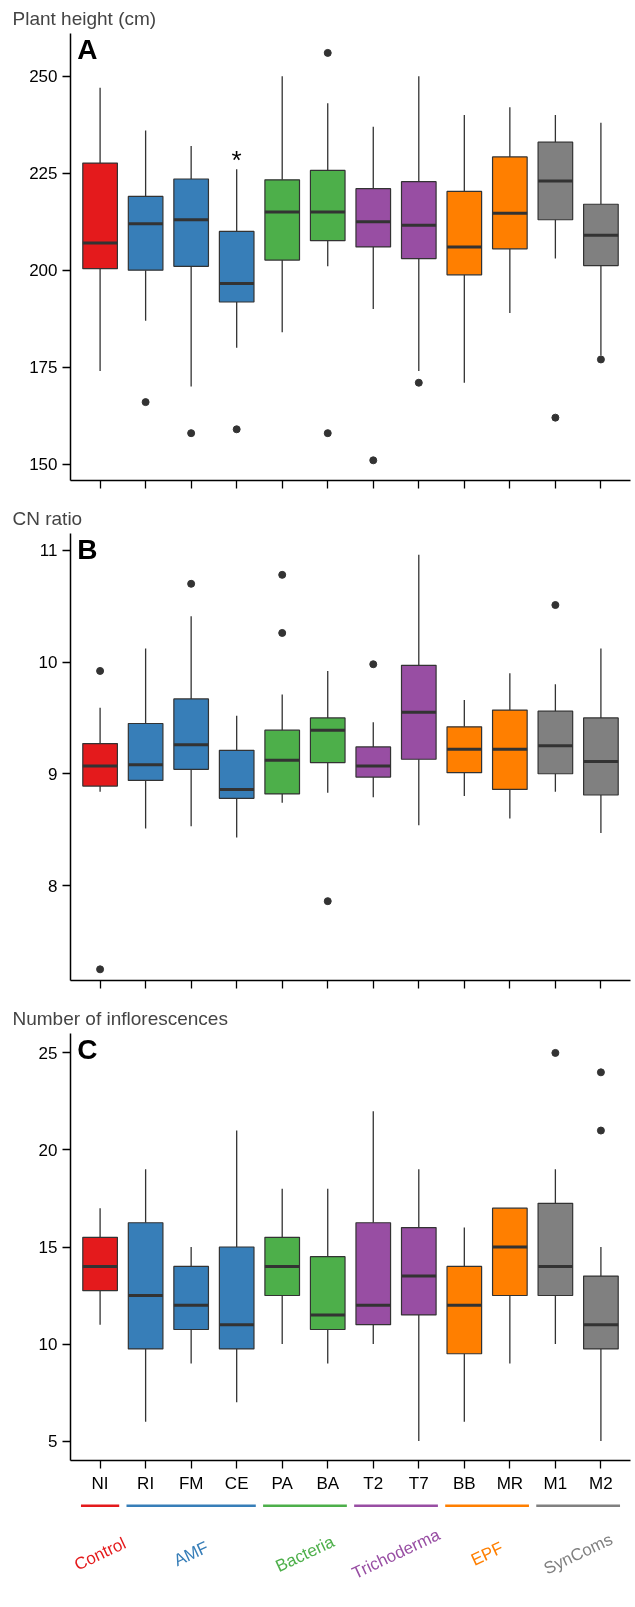 The width and height of the screenshot is (635, 1607). What do you see at coordinates (487, 1554) in the screenshot?
I see `text: EPF` at bounding box center [487, 1554].